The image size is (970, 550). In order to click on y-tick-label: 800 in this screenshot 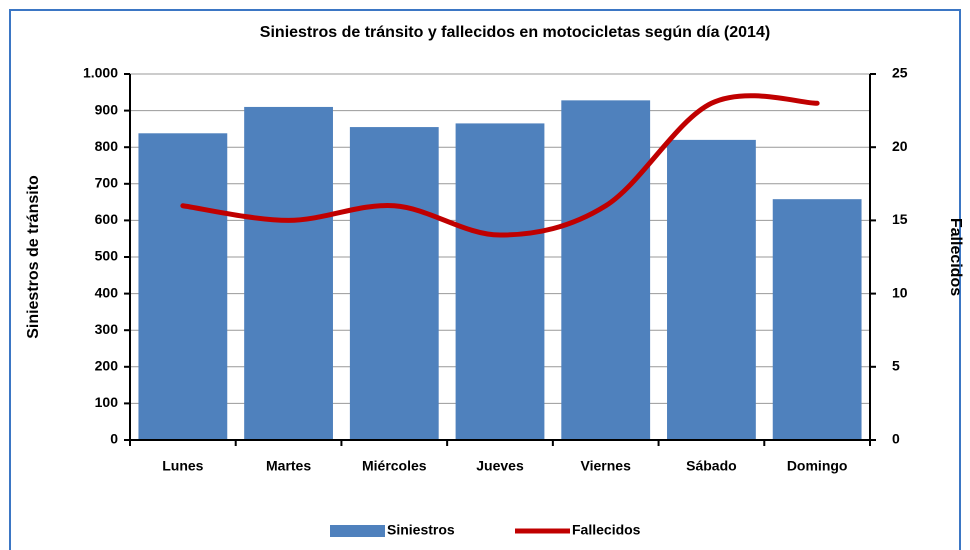, I will do `click(107, 146)`.